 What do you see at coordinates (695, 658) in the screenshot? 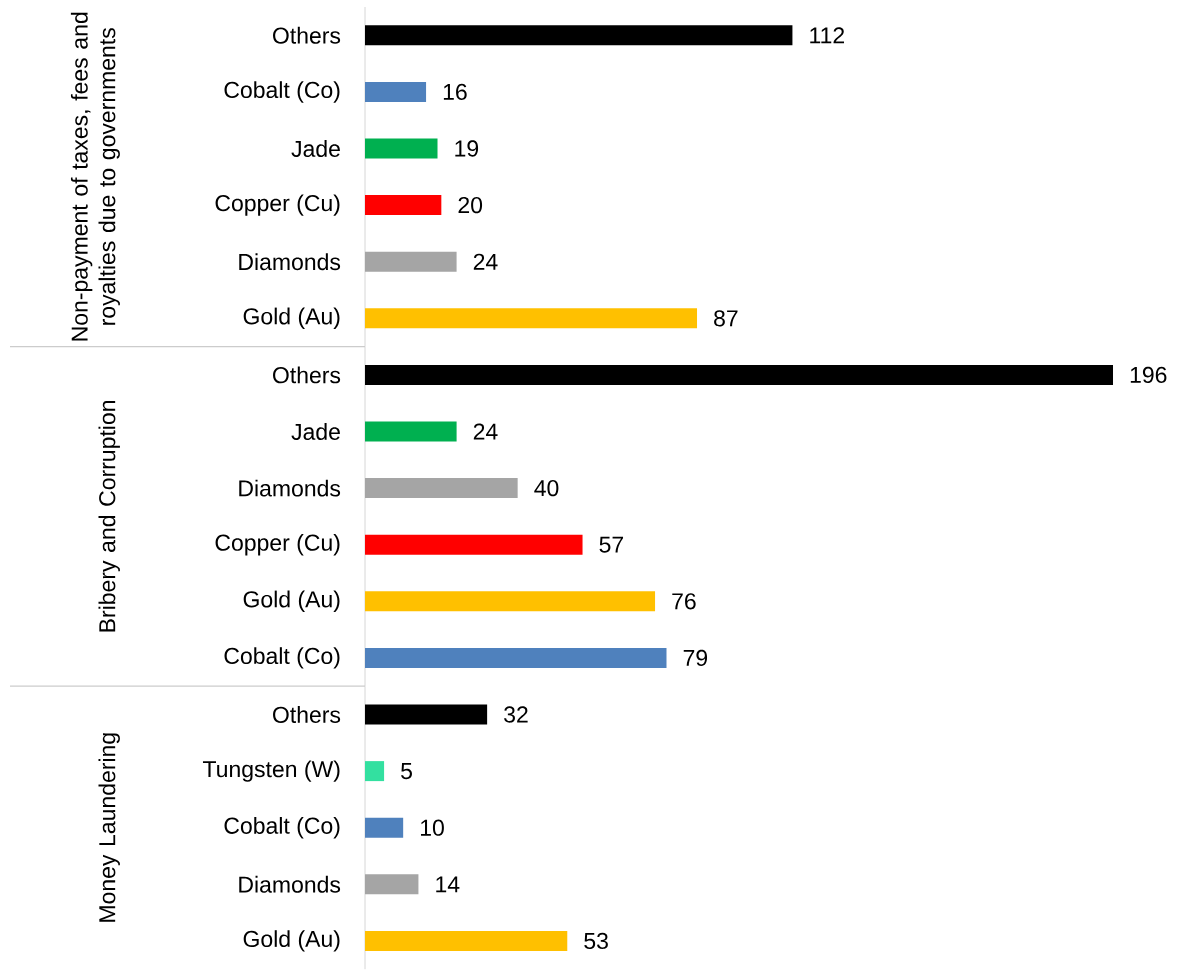
I see `data-label: 79` at bounding box center [695, 658].